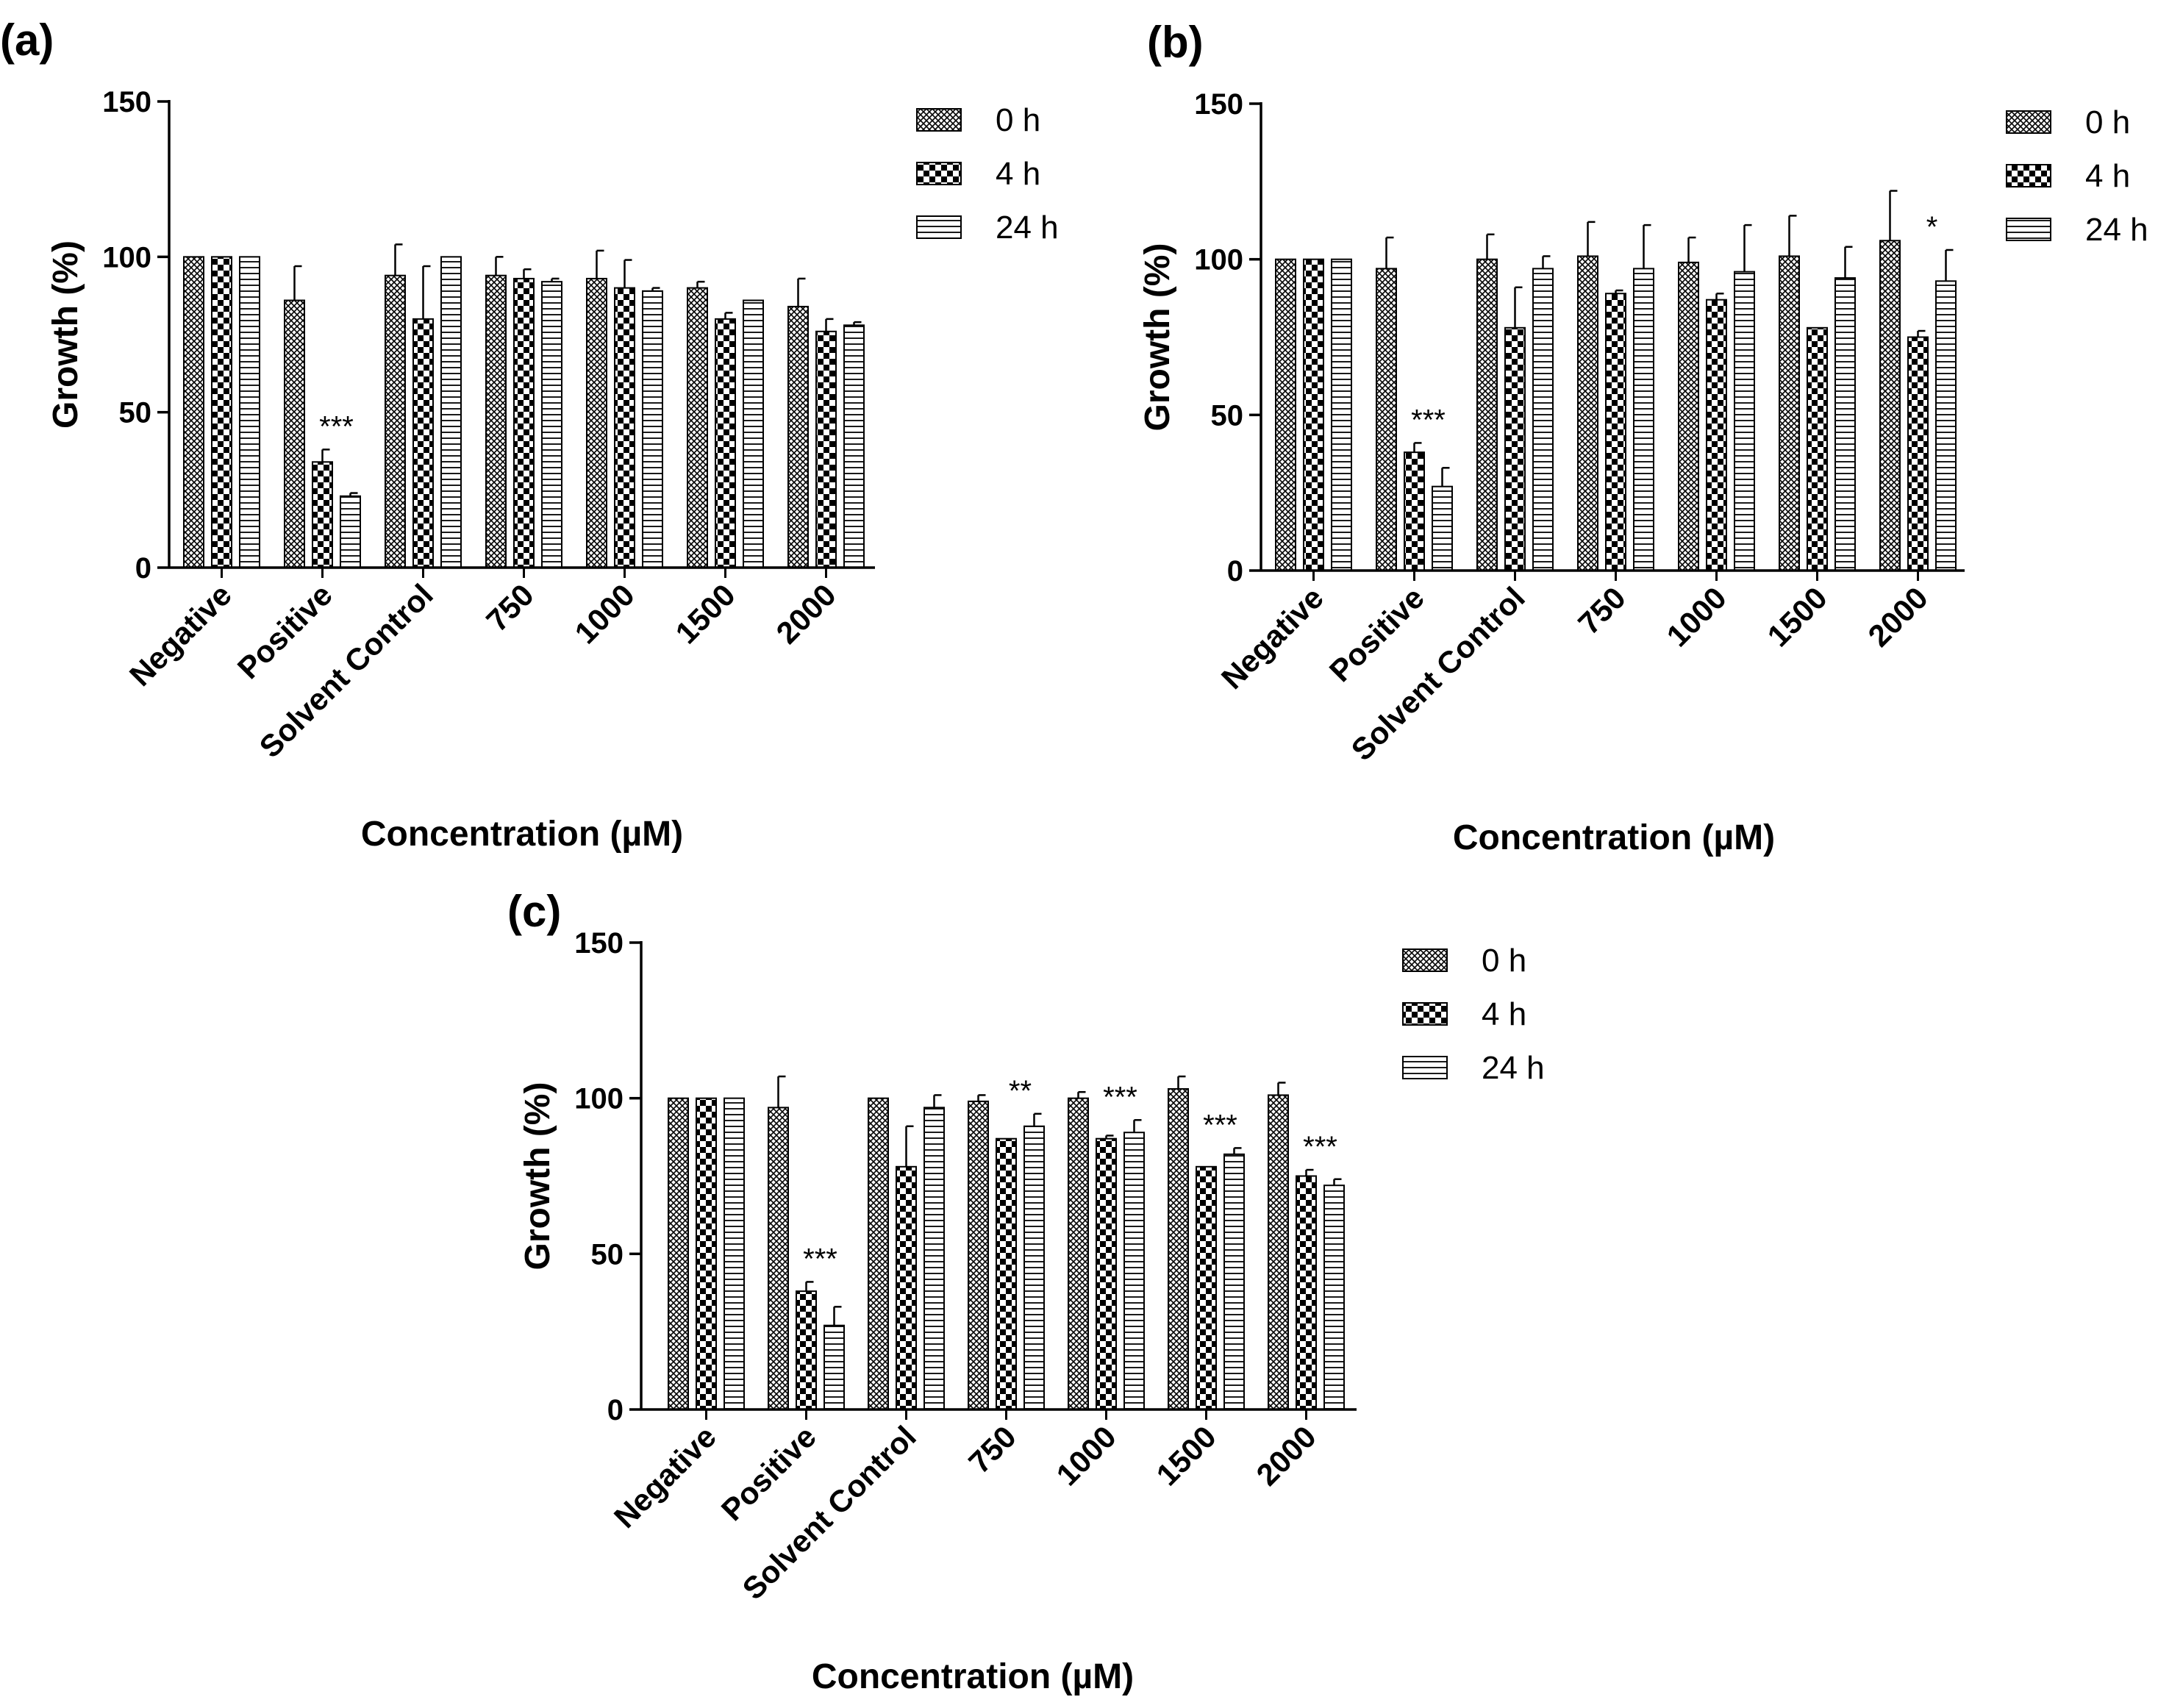 This screenshot has width=2183, height=1708. I want to click on bar-4h-2000, so click(1306, 1292).